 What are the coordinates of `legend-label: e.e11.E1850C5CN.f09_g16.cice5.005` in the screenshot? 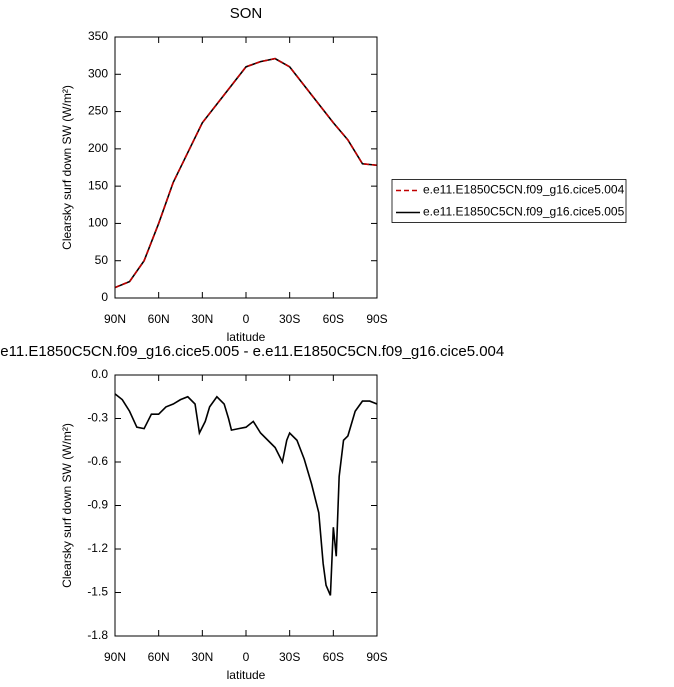 It's located at (524, 212).